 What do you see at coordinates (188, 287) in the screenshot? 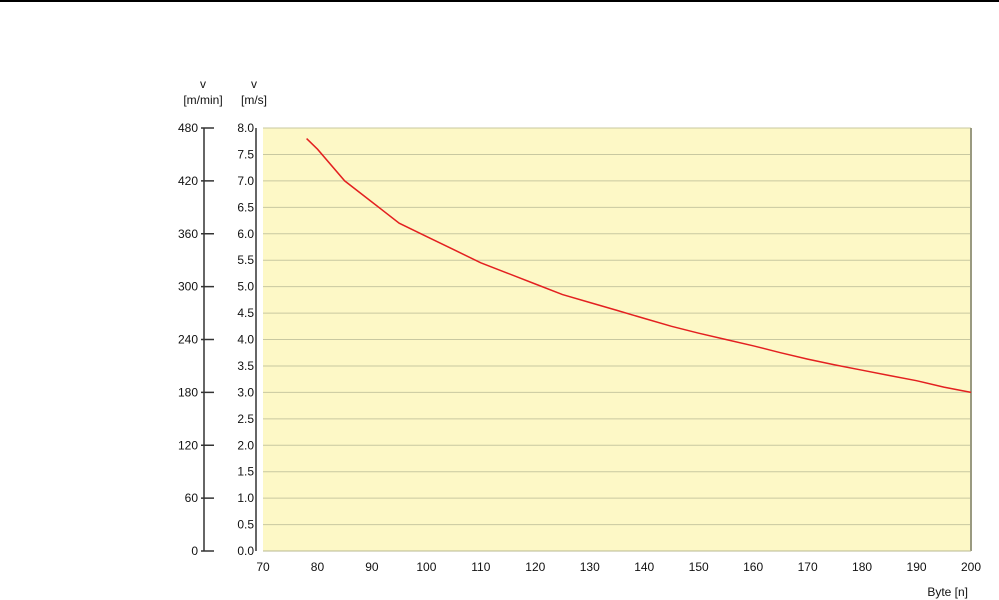
I see `y-left-tick-label: 300` at bounding box center [188, 287].